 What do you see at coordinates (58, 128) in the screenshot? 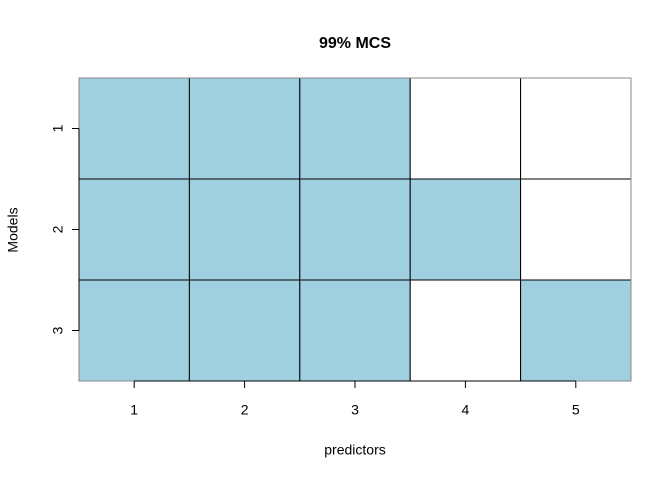
I see `y-tick-label: 1` at bounding box center [58, 128].